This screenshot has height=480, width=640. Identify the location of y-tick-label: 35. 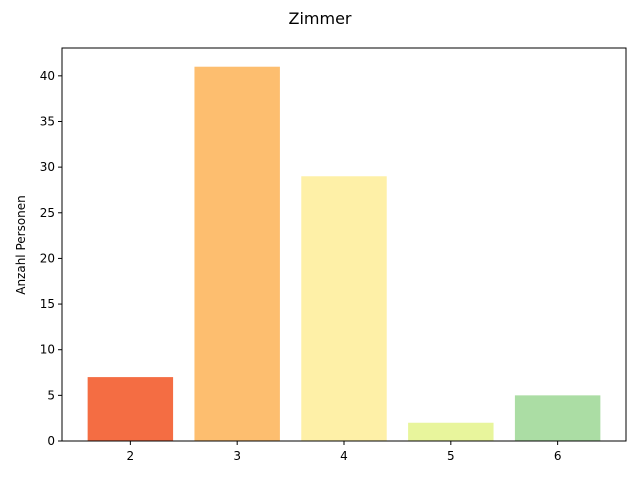
(47, 121).